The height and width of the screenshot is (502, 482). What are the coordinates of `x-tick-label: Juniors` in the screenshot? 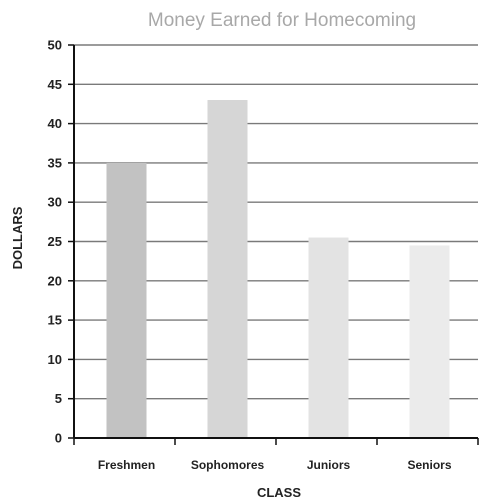 It's located at (329, 465).